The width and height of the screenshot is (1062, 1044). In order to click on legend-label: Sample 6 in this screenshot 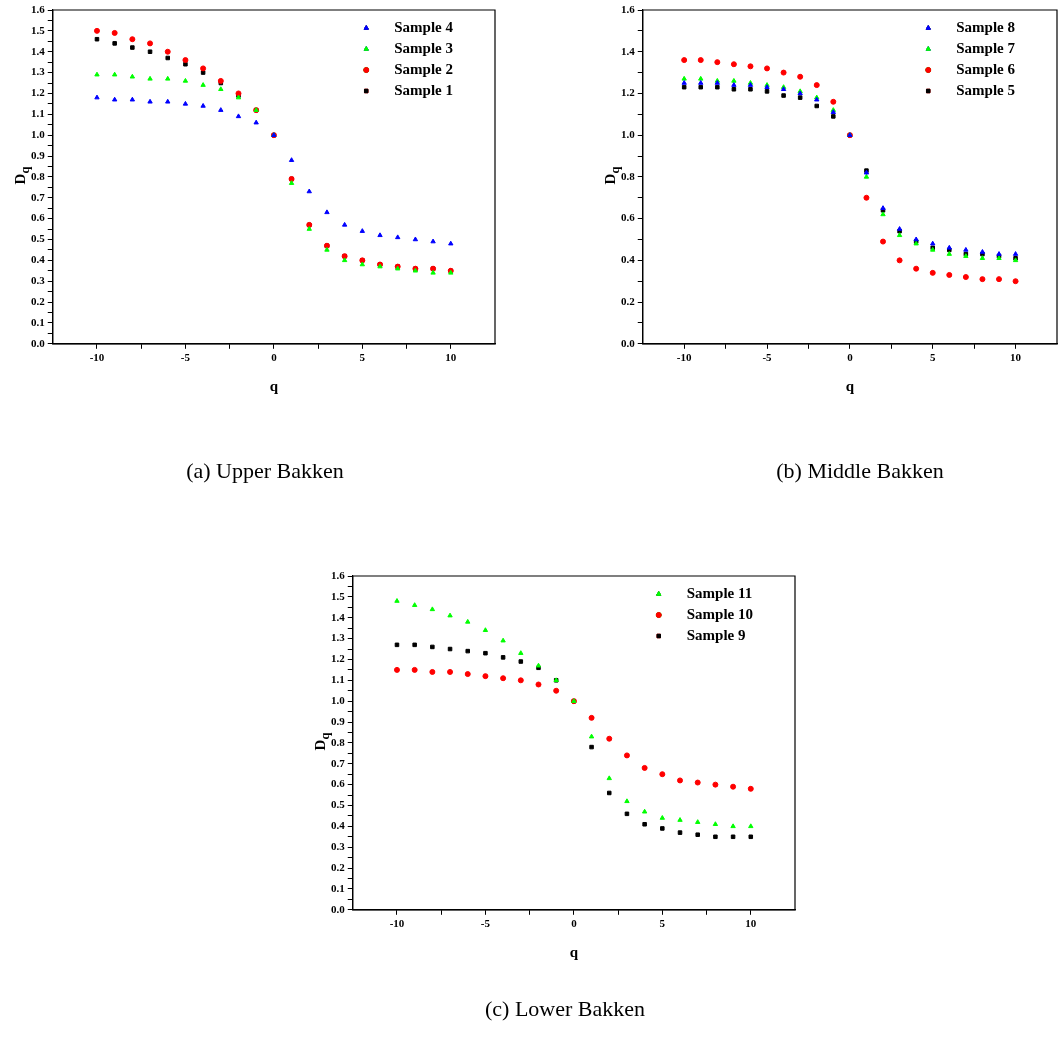, I will do `click(986, 68)`.